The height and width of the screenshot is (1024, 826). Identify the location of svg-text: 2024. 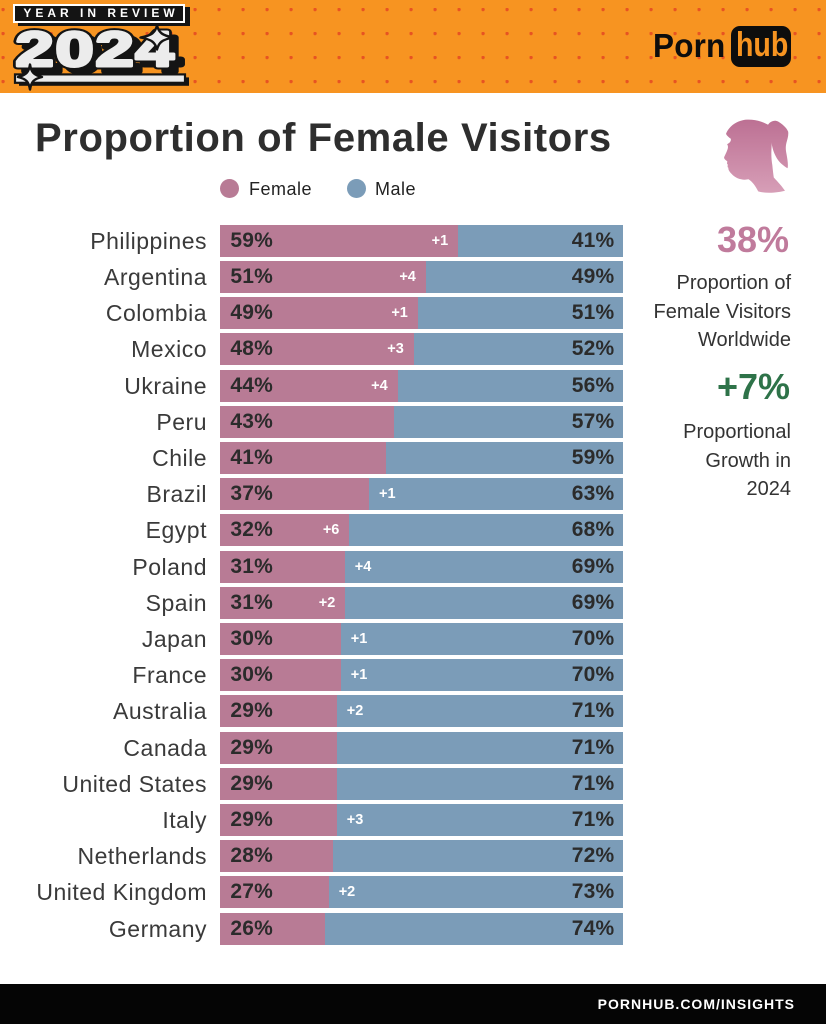
(96, 49).